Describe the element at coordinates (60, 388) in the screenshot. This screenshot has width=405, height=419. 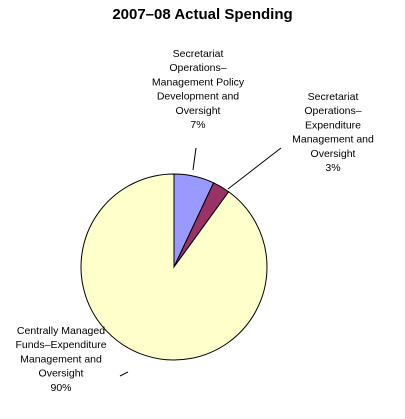
I see `slice-percent-label: 90%` at that location.